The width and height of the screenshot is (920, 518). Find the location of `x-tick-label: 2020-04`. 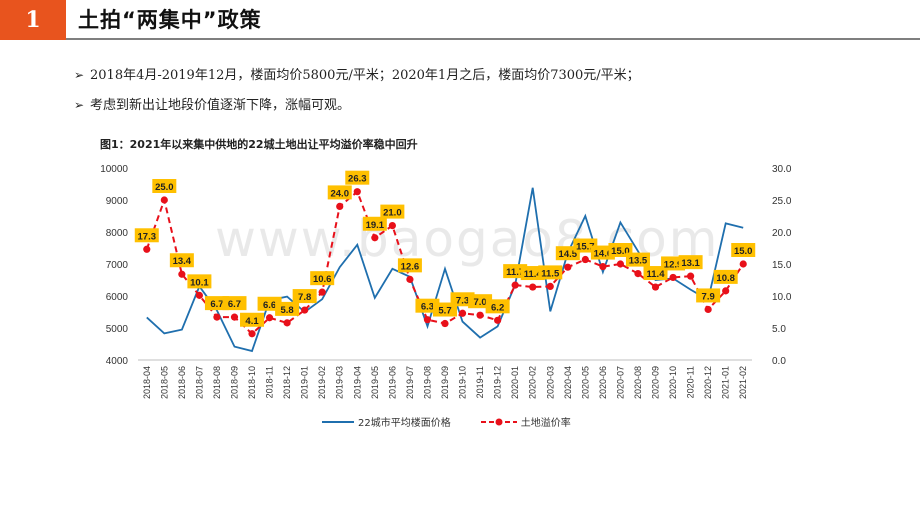

x-tick-label: 2020-04 is located at coordinates (568, 382).